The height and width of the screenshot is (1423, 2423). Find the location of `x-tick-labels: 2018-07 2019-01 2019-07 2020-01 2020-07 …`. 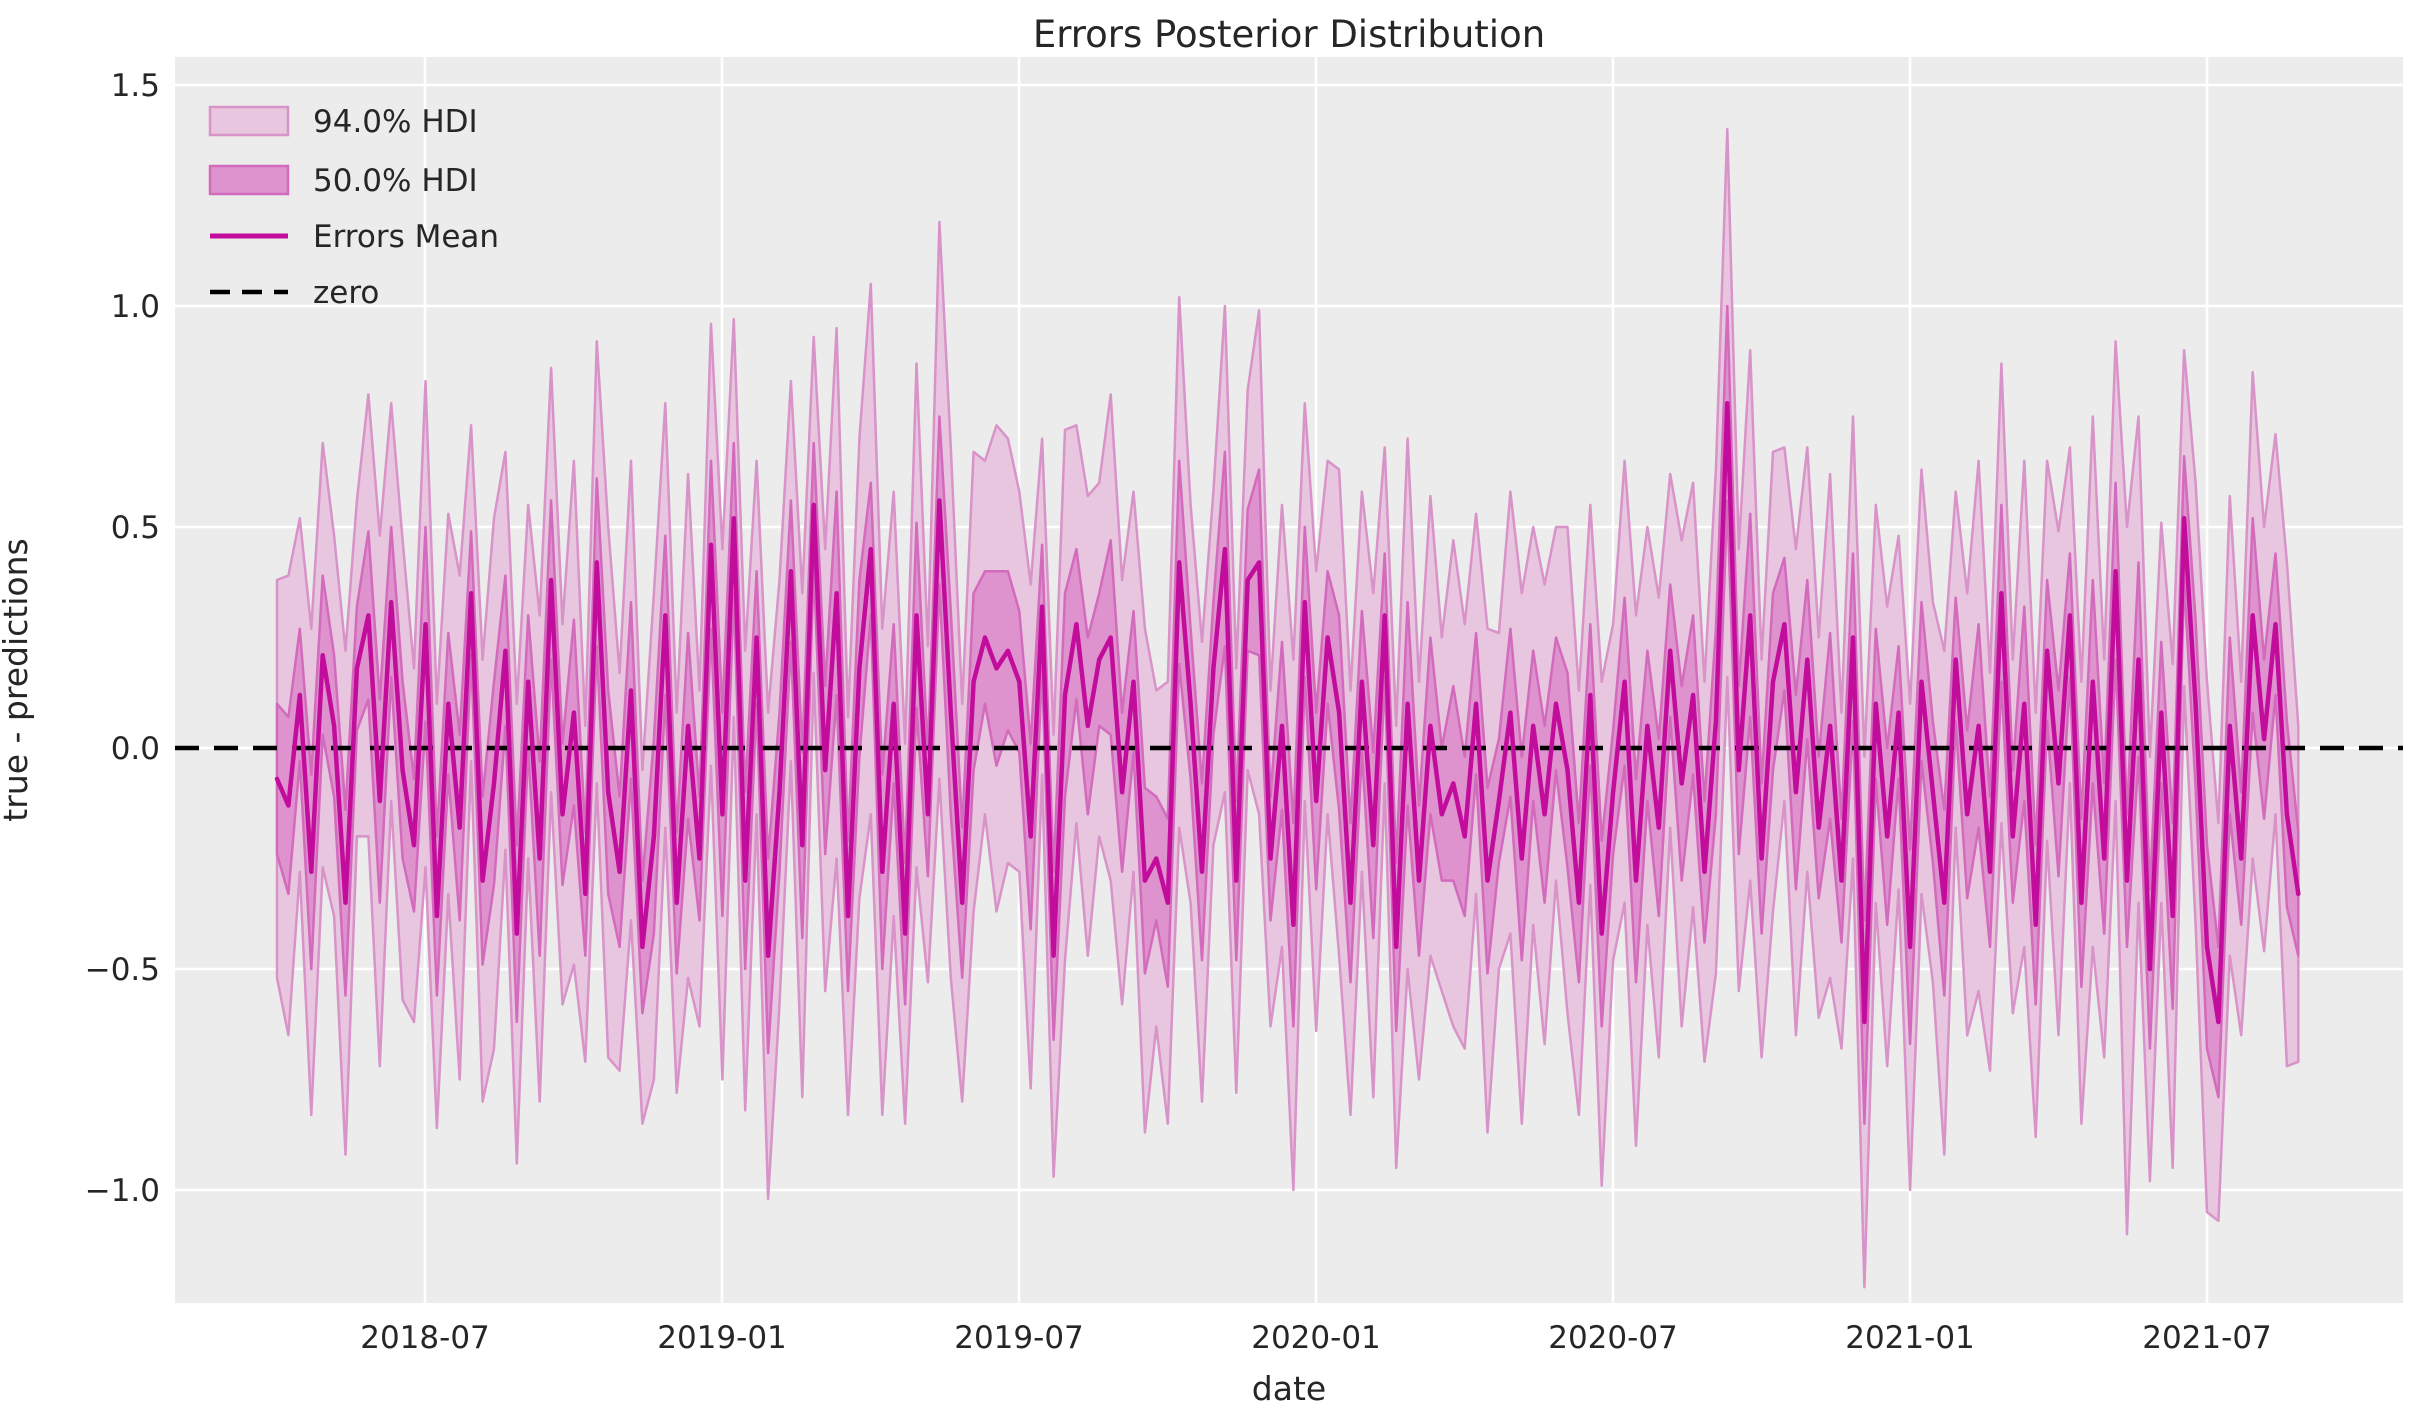

x-tick-labels: 2018-07 2019-01 2019-07 2020-01 2020-07 … is located at coordinates (1316, 1338).